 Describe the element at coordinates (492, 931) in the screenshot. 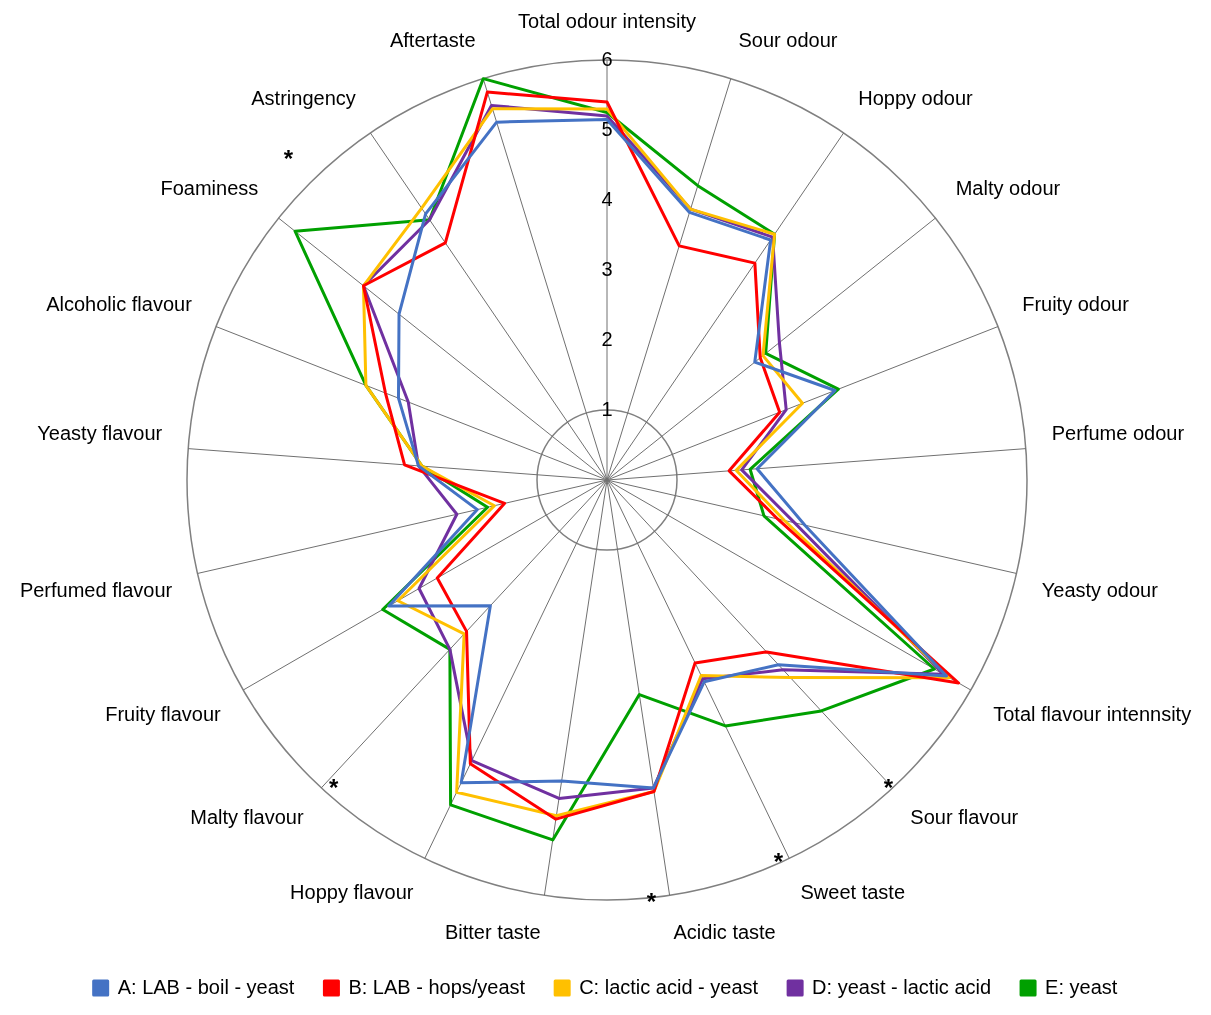

I see `spoke-label: Bitter taste` at that location.